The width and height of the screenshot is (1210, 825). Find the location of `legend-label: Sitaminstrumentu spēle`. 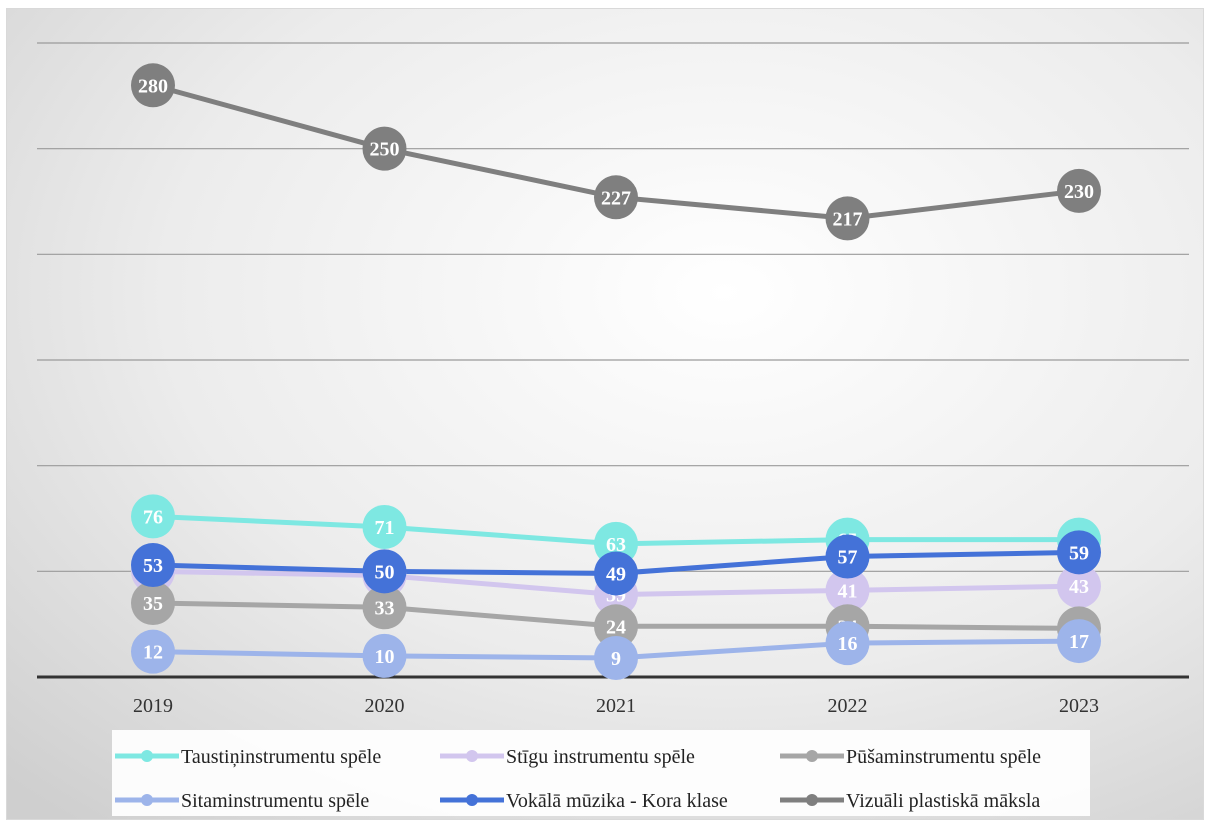

legend-label: Sitaminstrumentu spēle is located at coordinates (275, 801).